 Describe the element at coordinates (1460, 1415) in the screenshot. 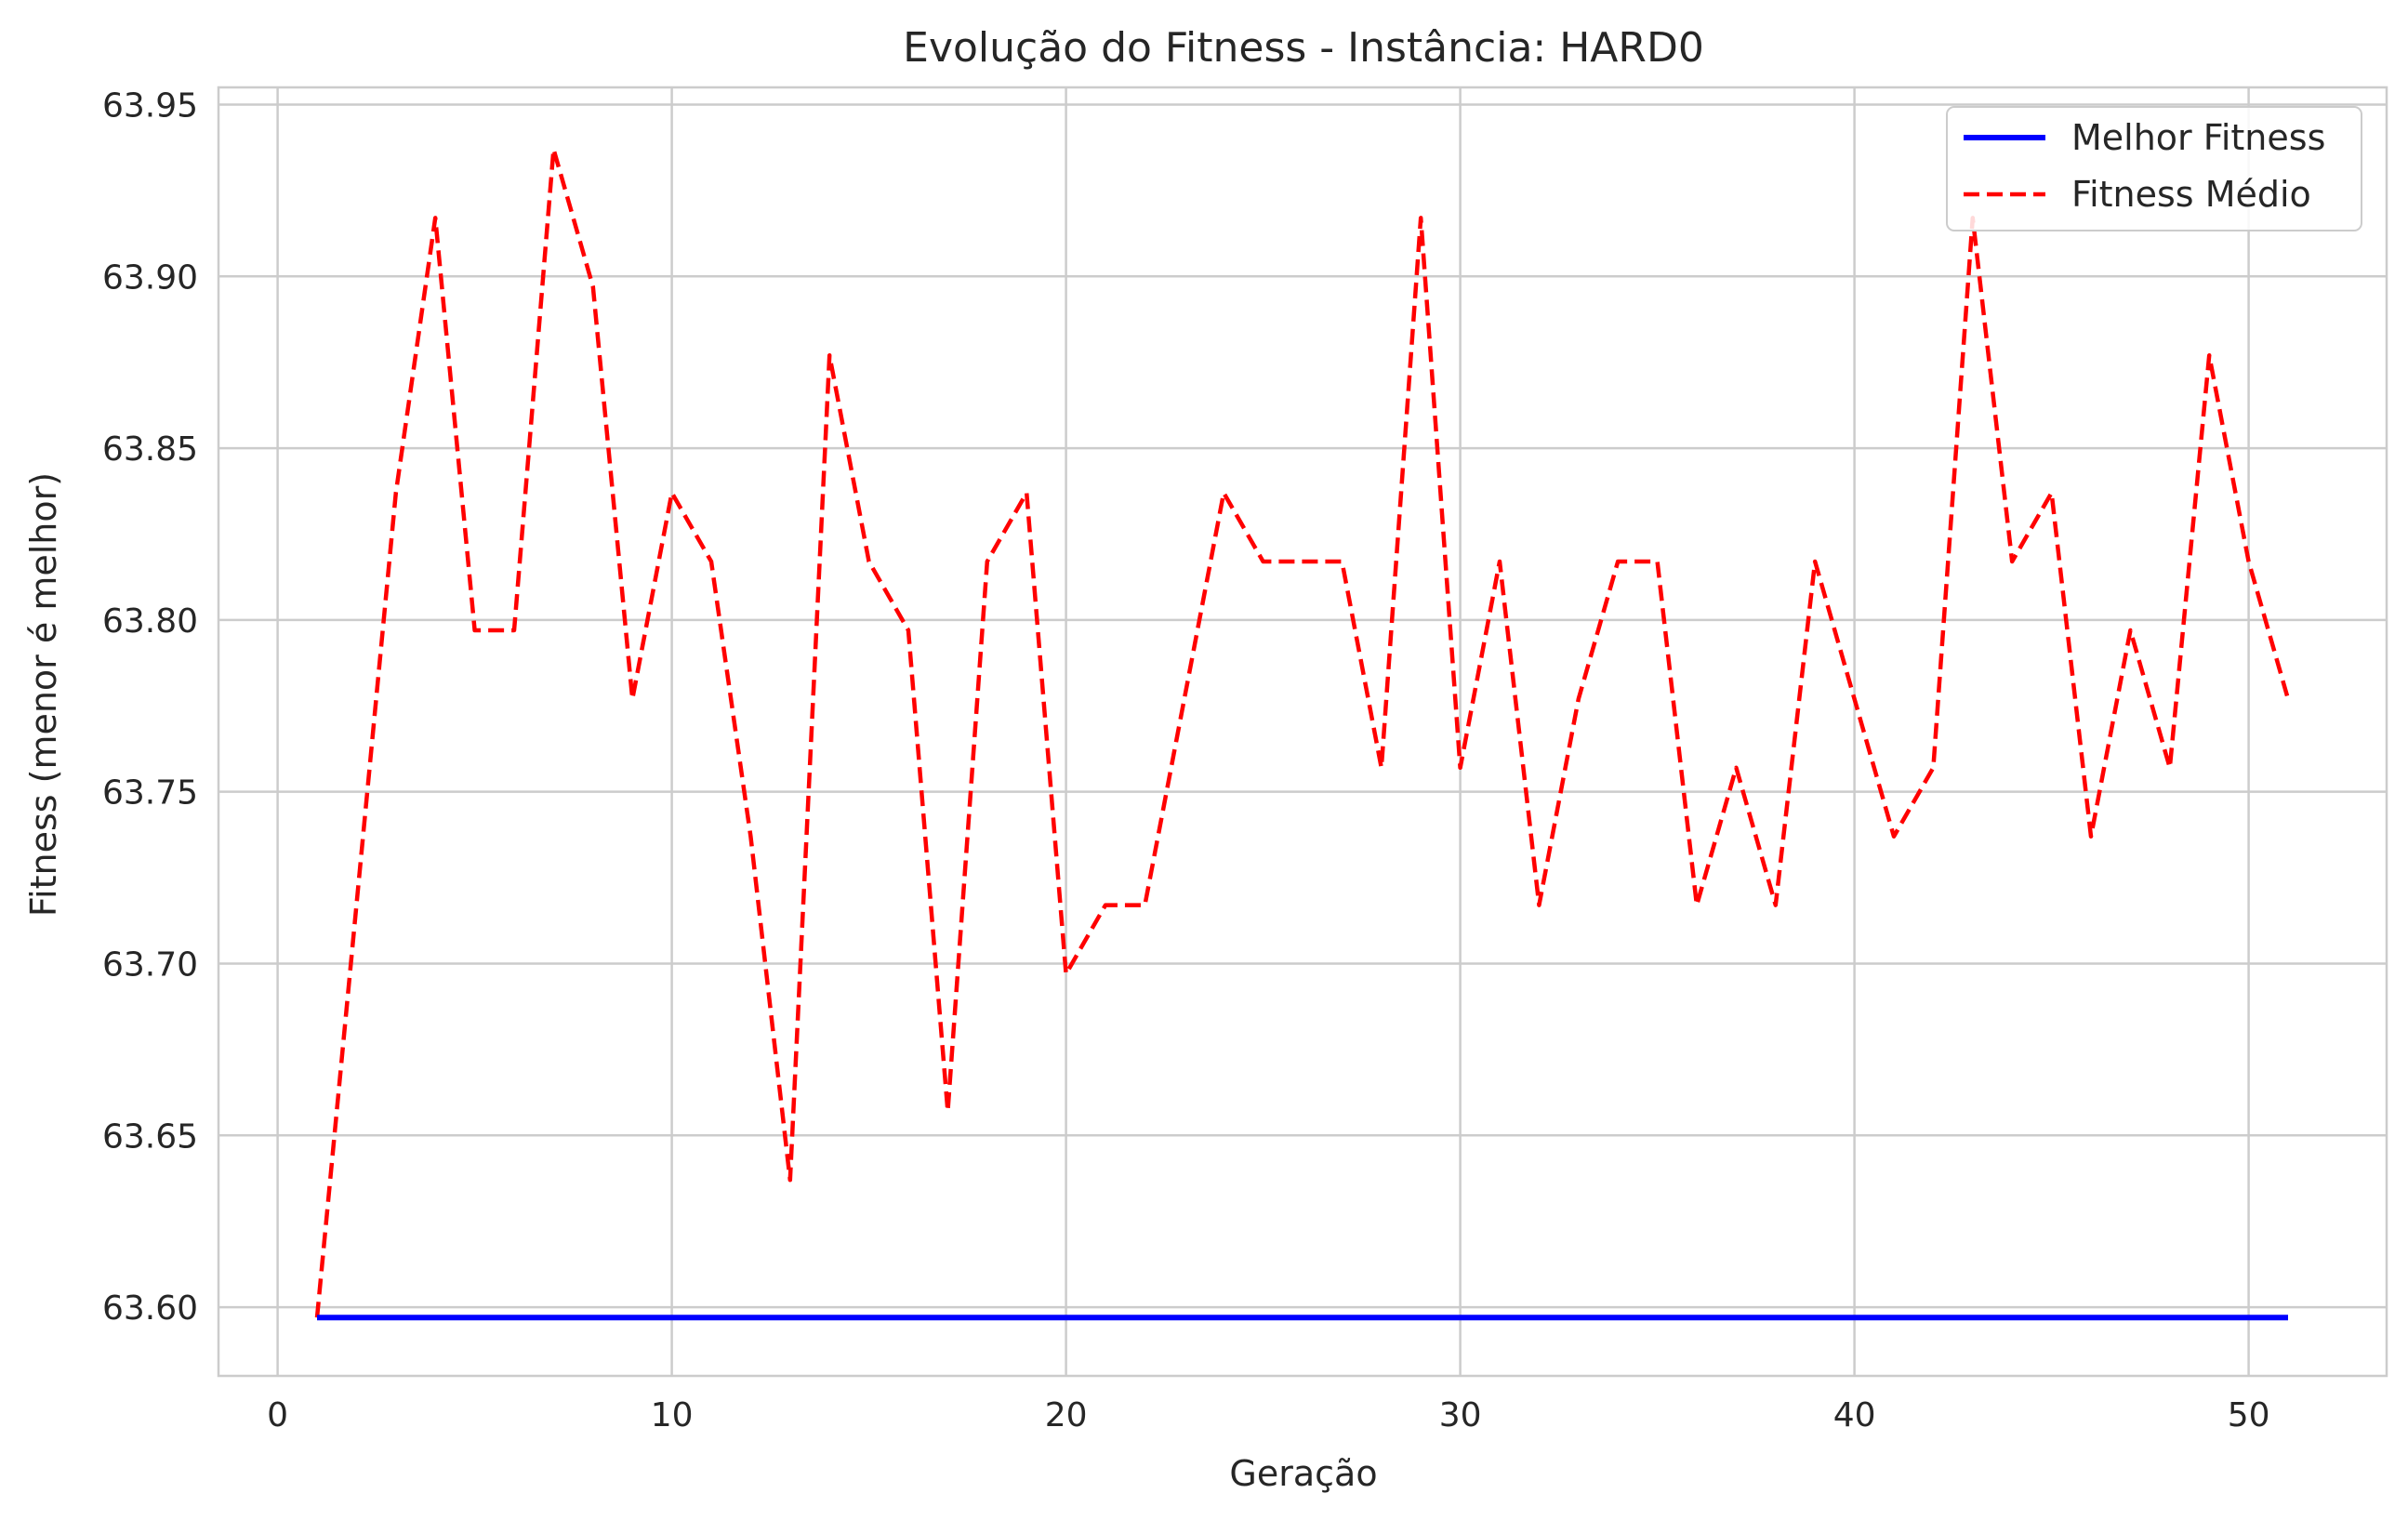

I see `x-tick-label: 30` at that location.